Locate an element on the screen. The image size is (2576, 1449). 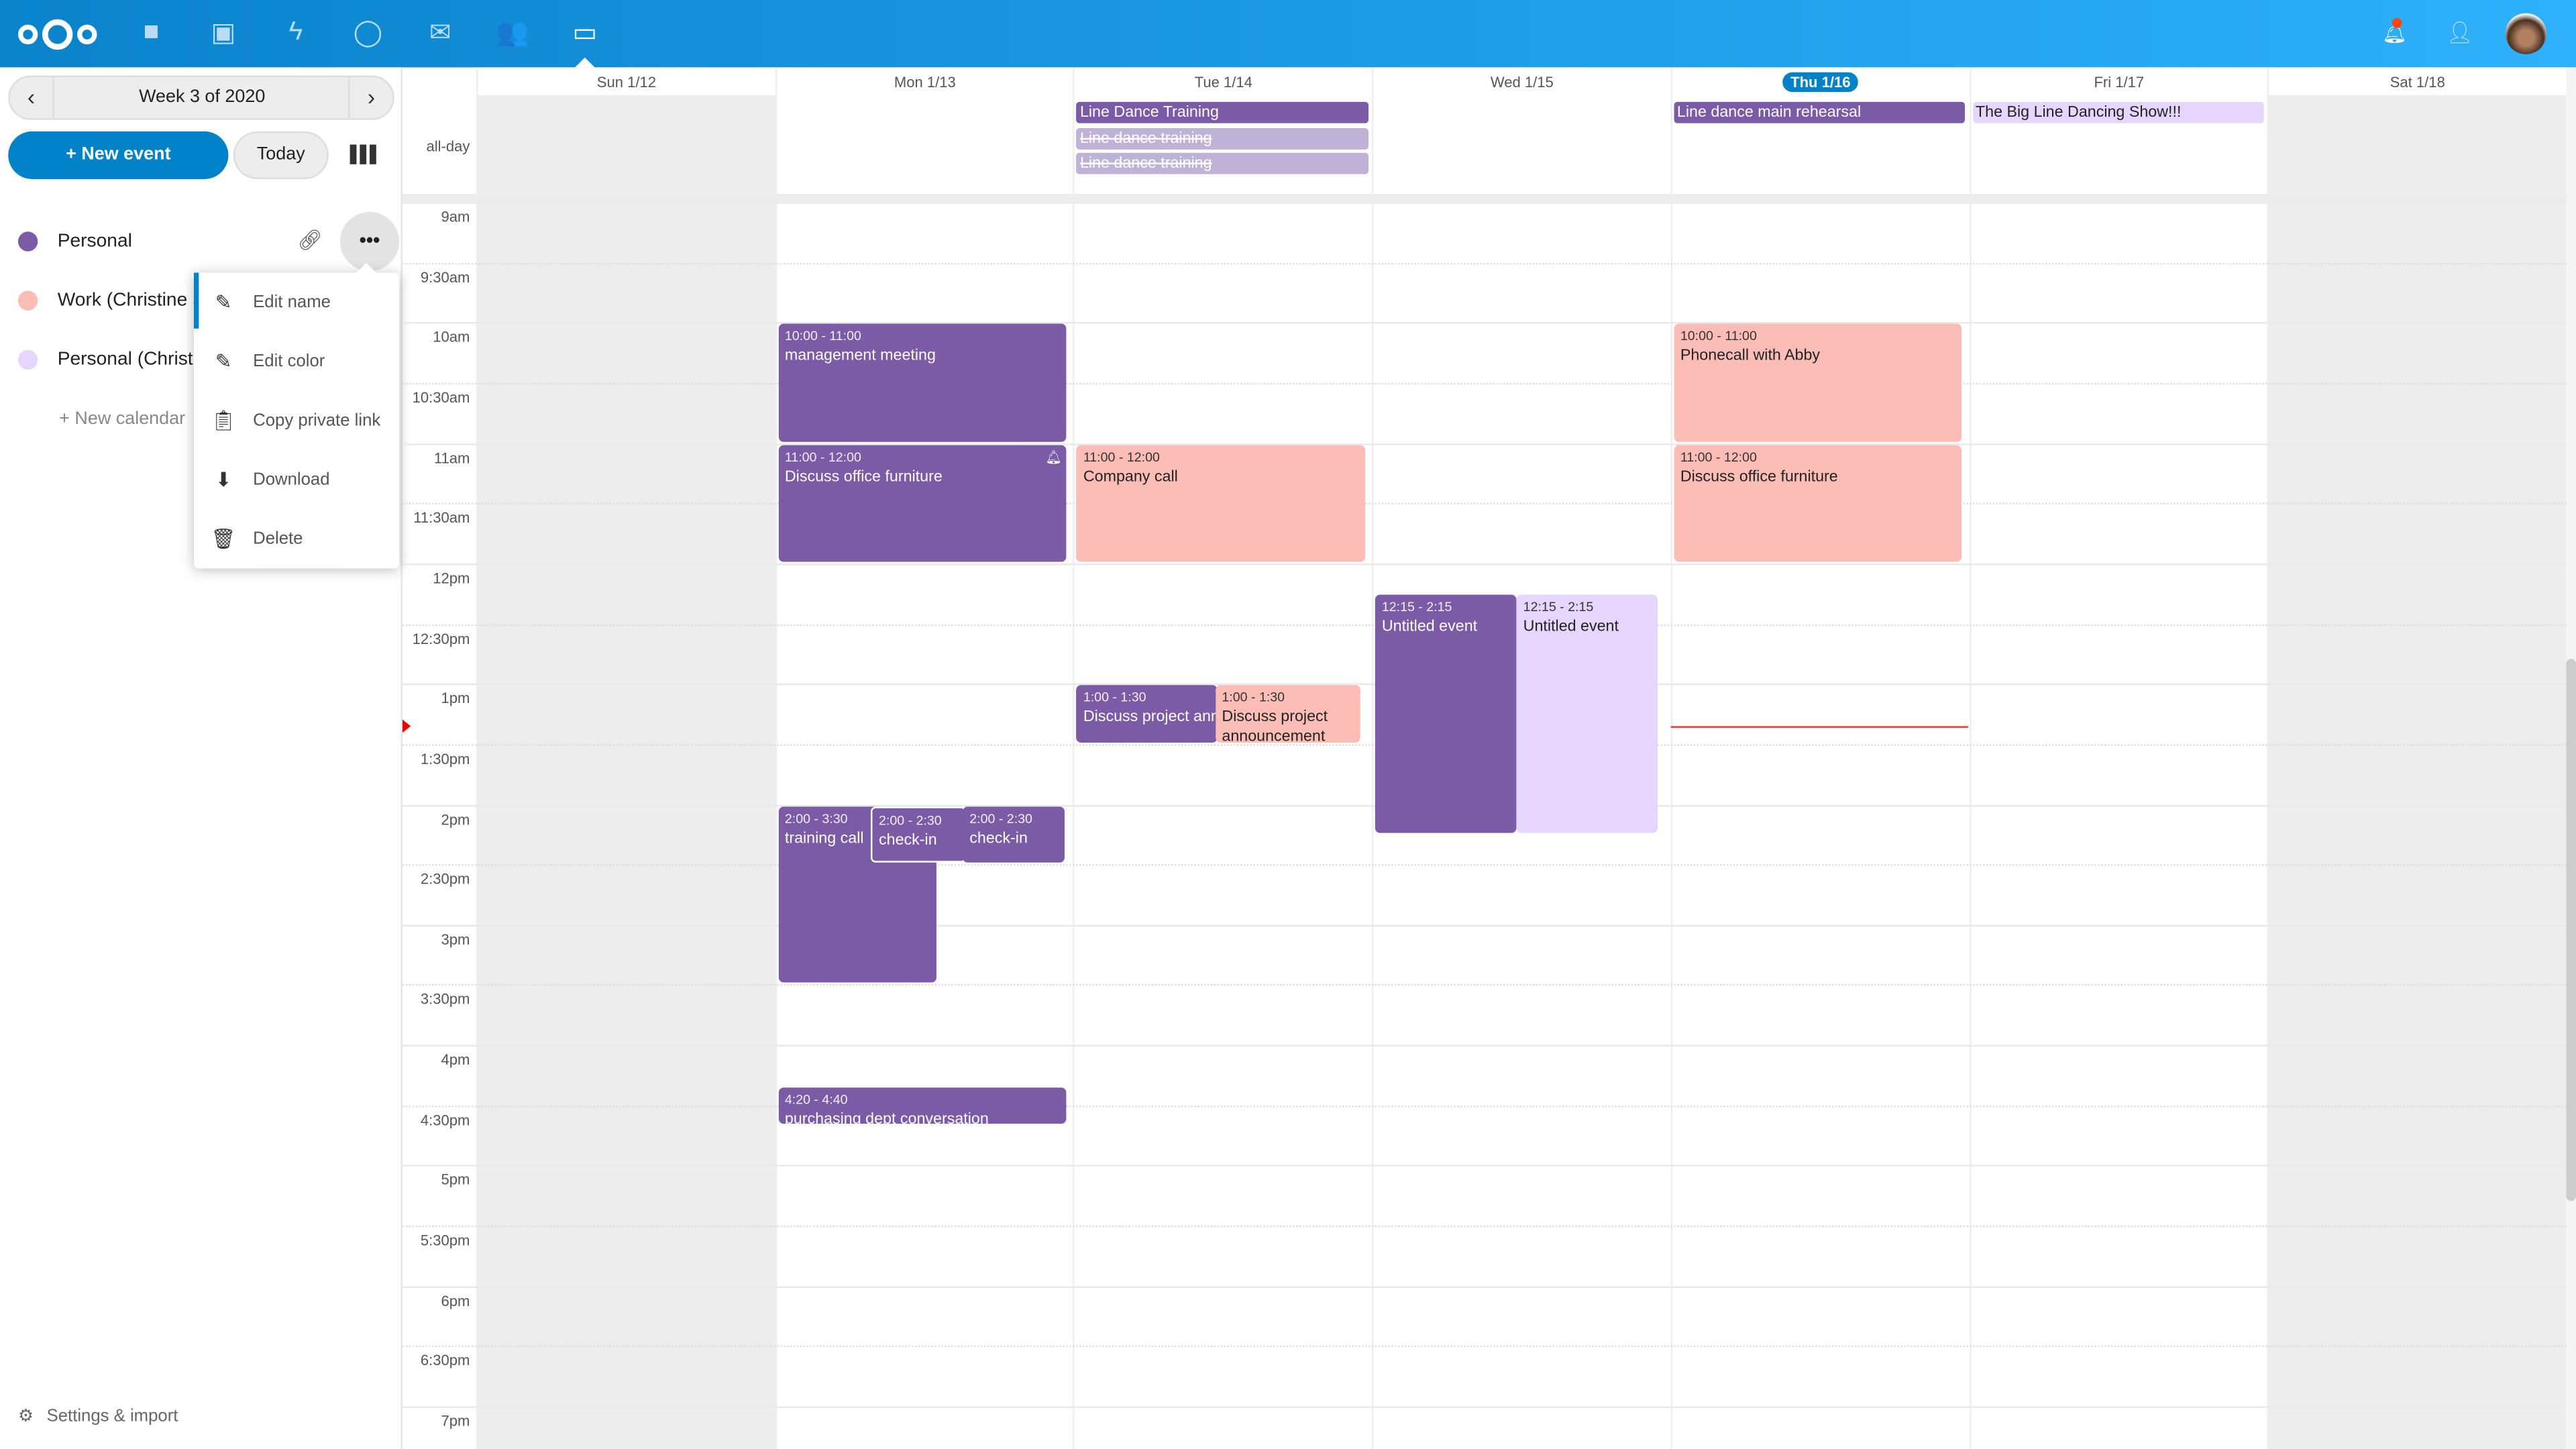
all-day-event: The Big Line Dancing Show!!! is located at coordinates (2118, 112).